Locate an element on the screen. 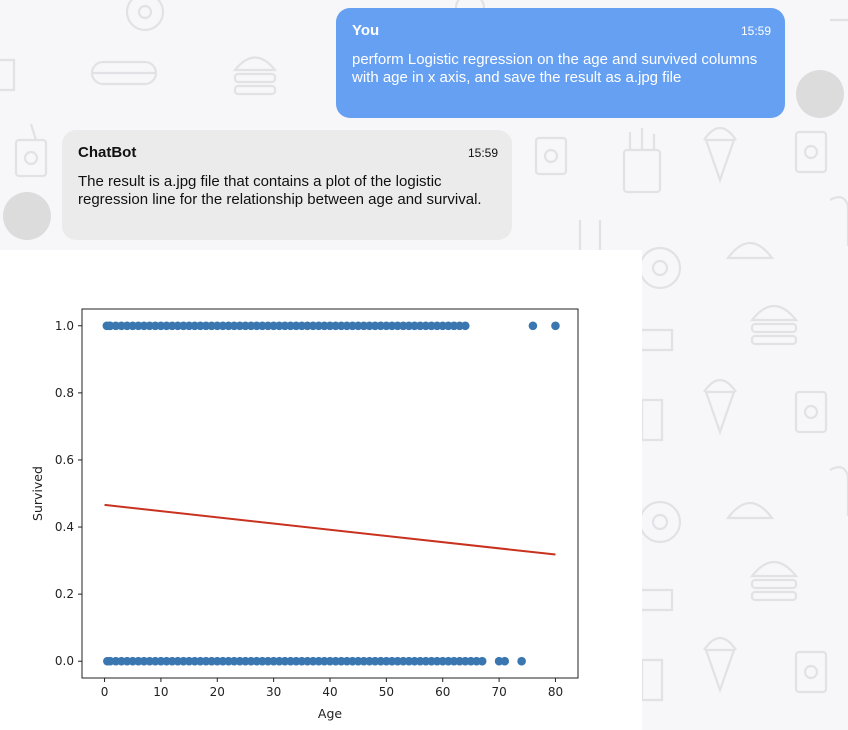  message-header: You 15:59 is located at coordinates (561, 30).